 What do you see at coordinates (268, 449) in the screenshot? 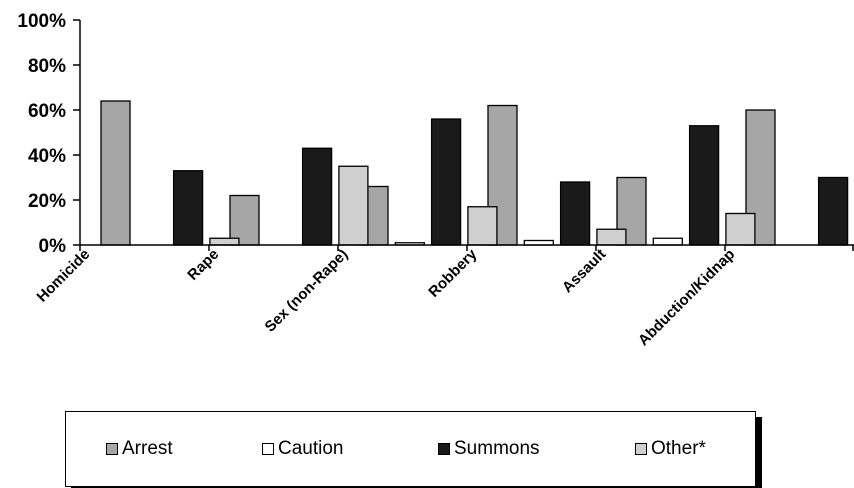
I see `legend-swatch-caution` at bounding box center [268, 449].